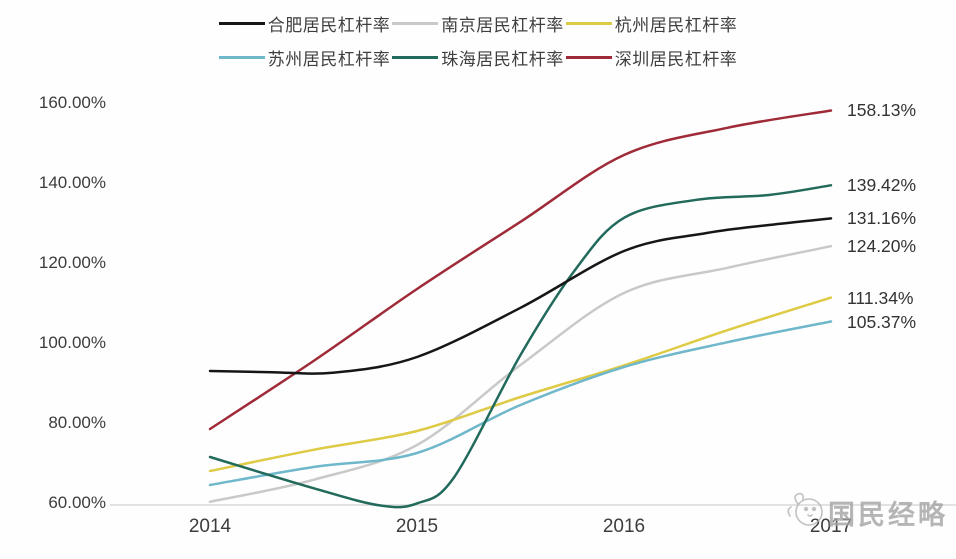  Describe the element at coordinates (72, 102) in the screenshot. I see `y-tick-label: 160.00%` at that location.